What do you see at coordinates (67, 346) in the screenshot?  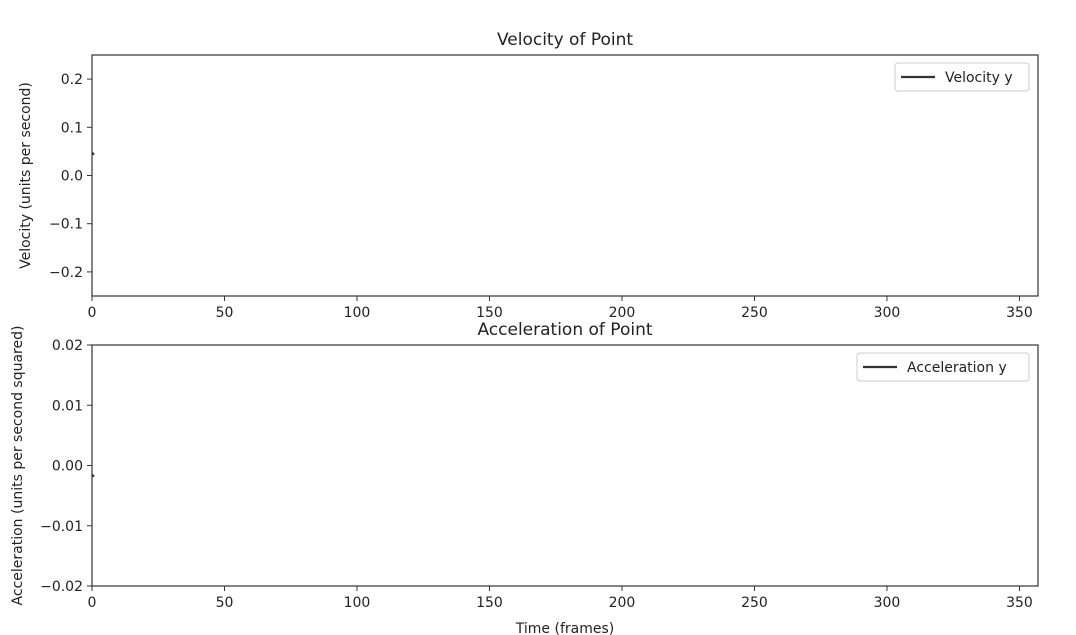 I see `y-tick-label: 0.02` at bounding box center [67, 346].